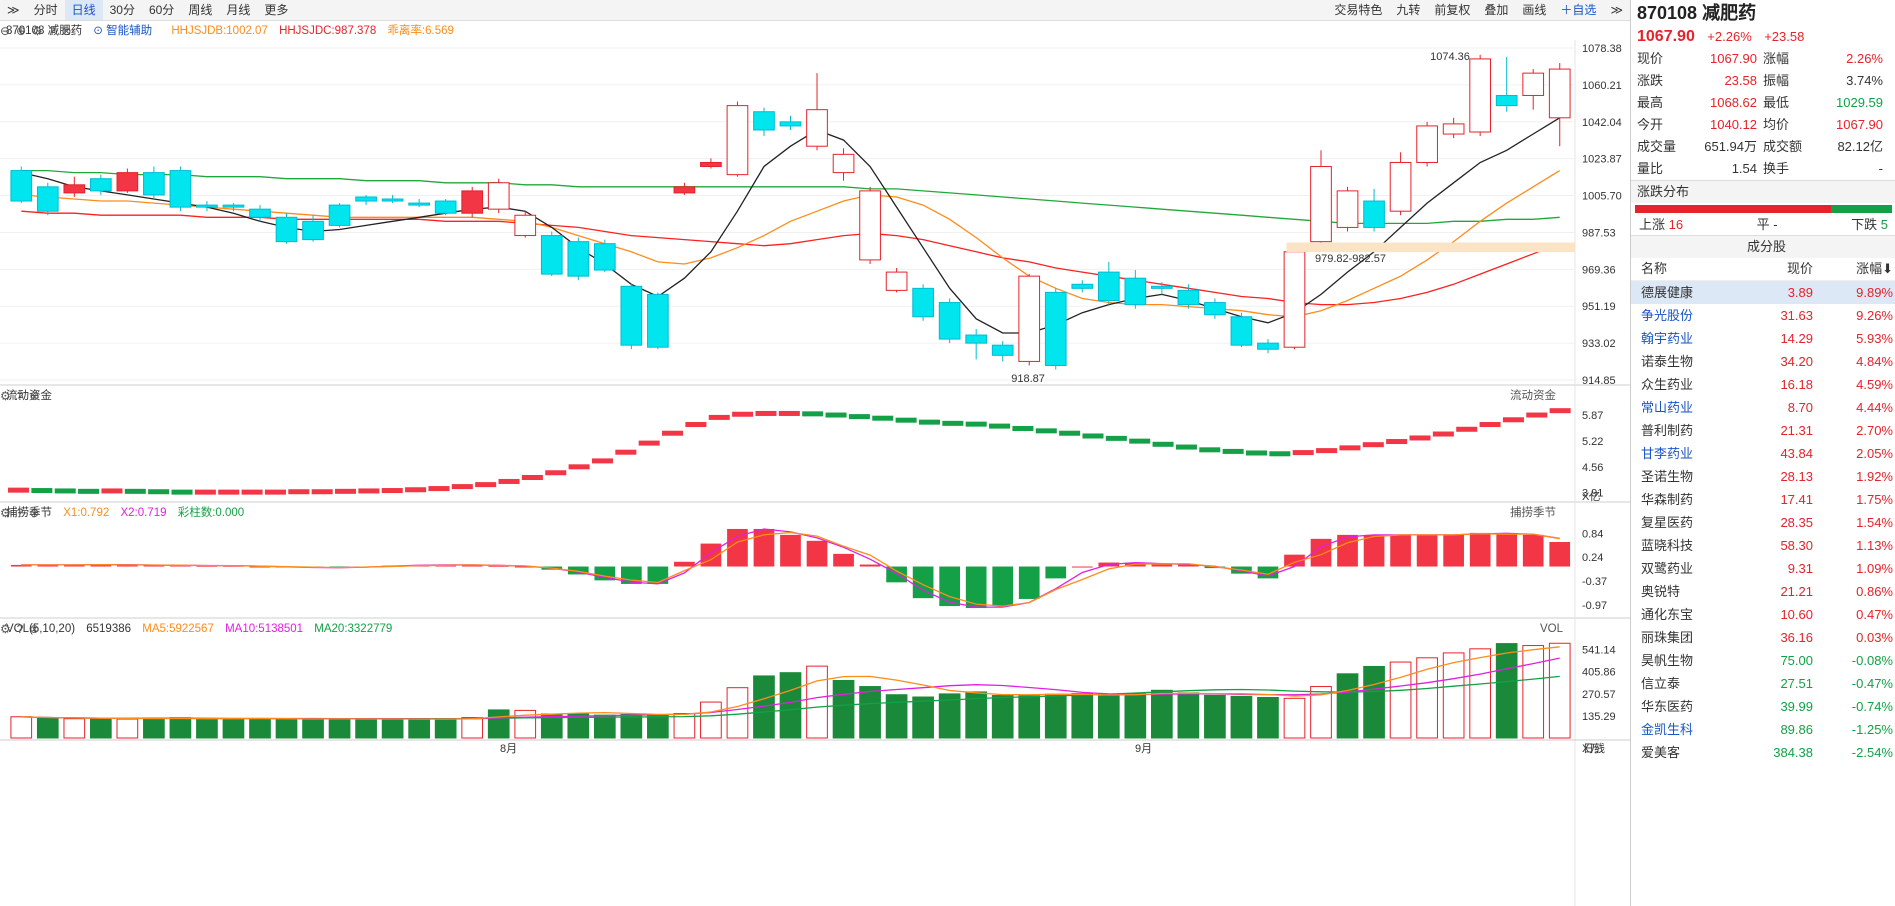  Describe the element at coordinates (1763, 499) in the screenshot. I see `cons-row: 华森制药 17.41 1.75%` at that location.